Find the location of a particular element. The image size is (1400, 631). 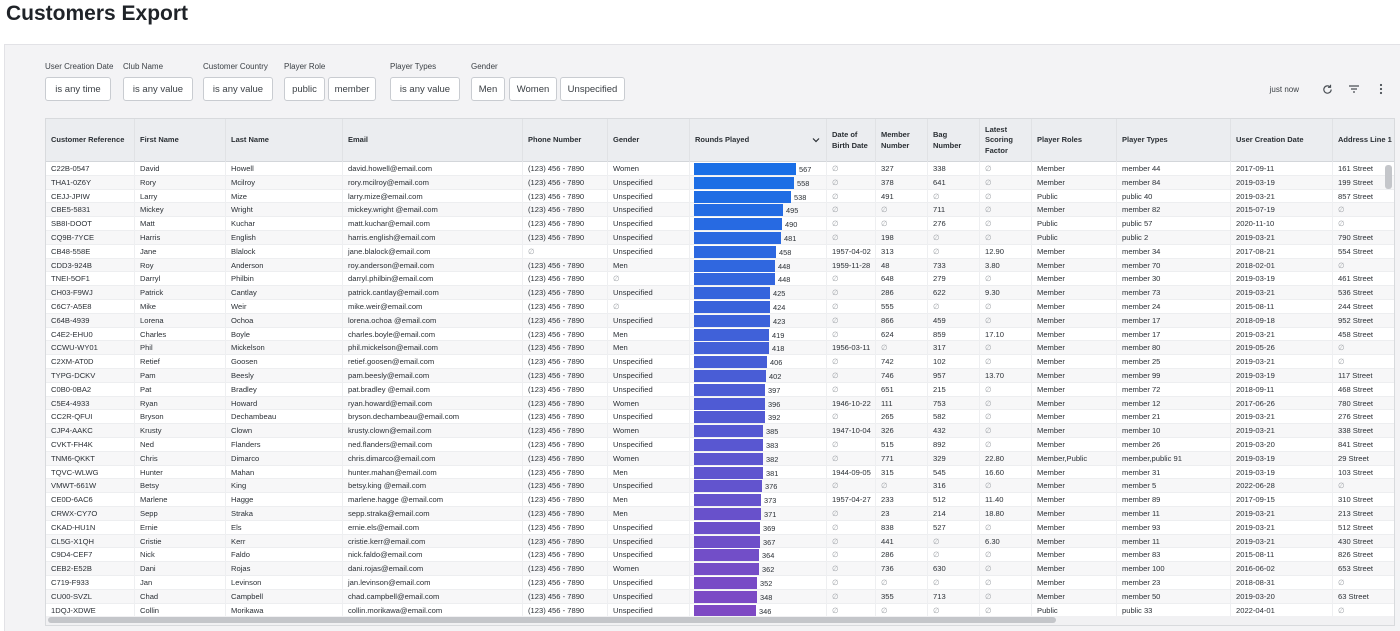

cell-last-name: Rojas is located at coordinates (284, 569).